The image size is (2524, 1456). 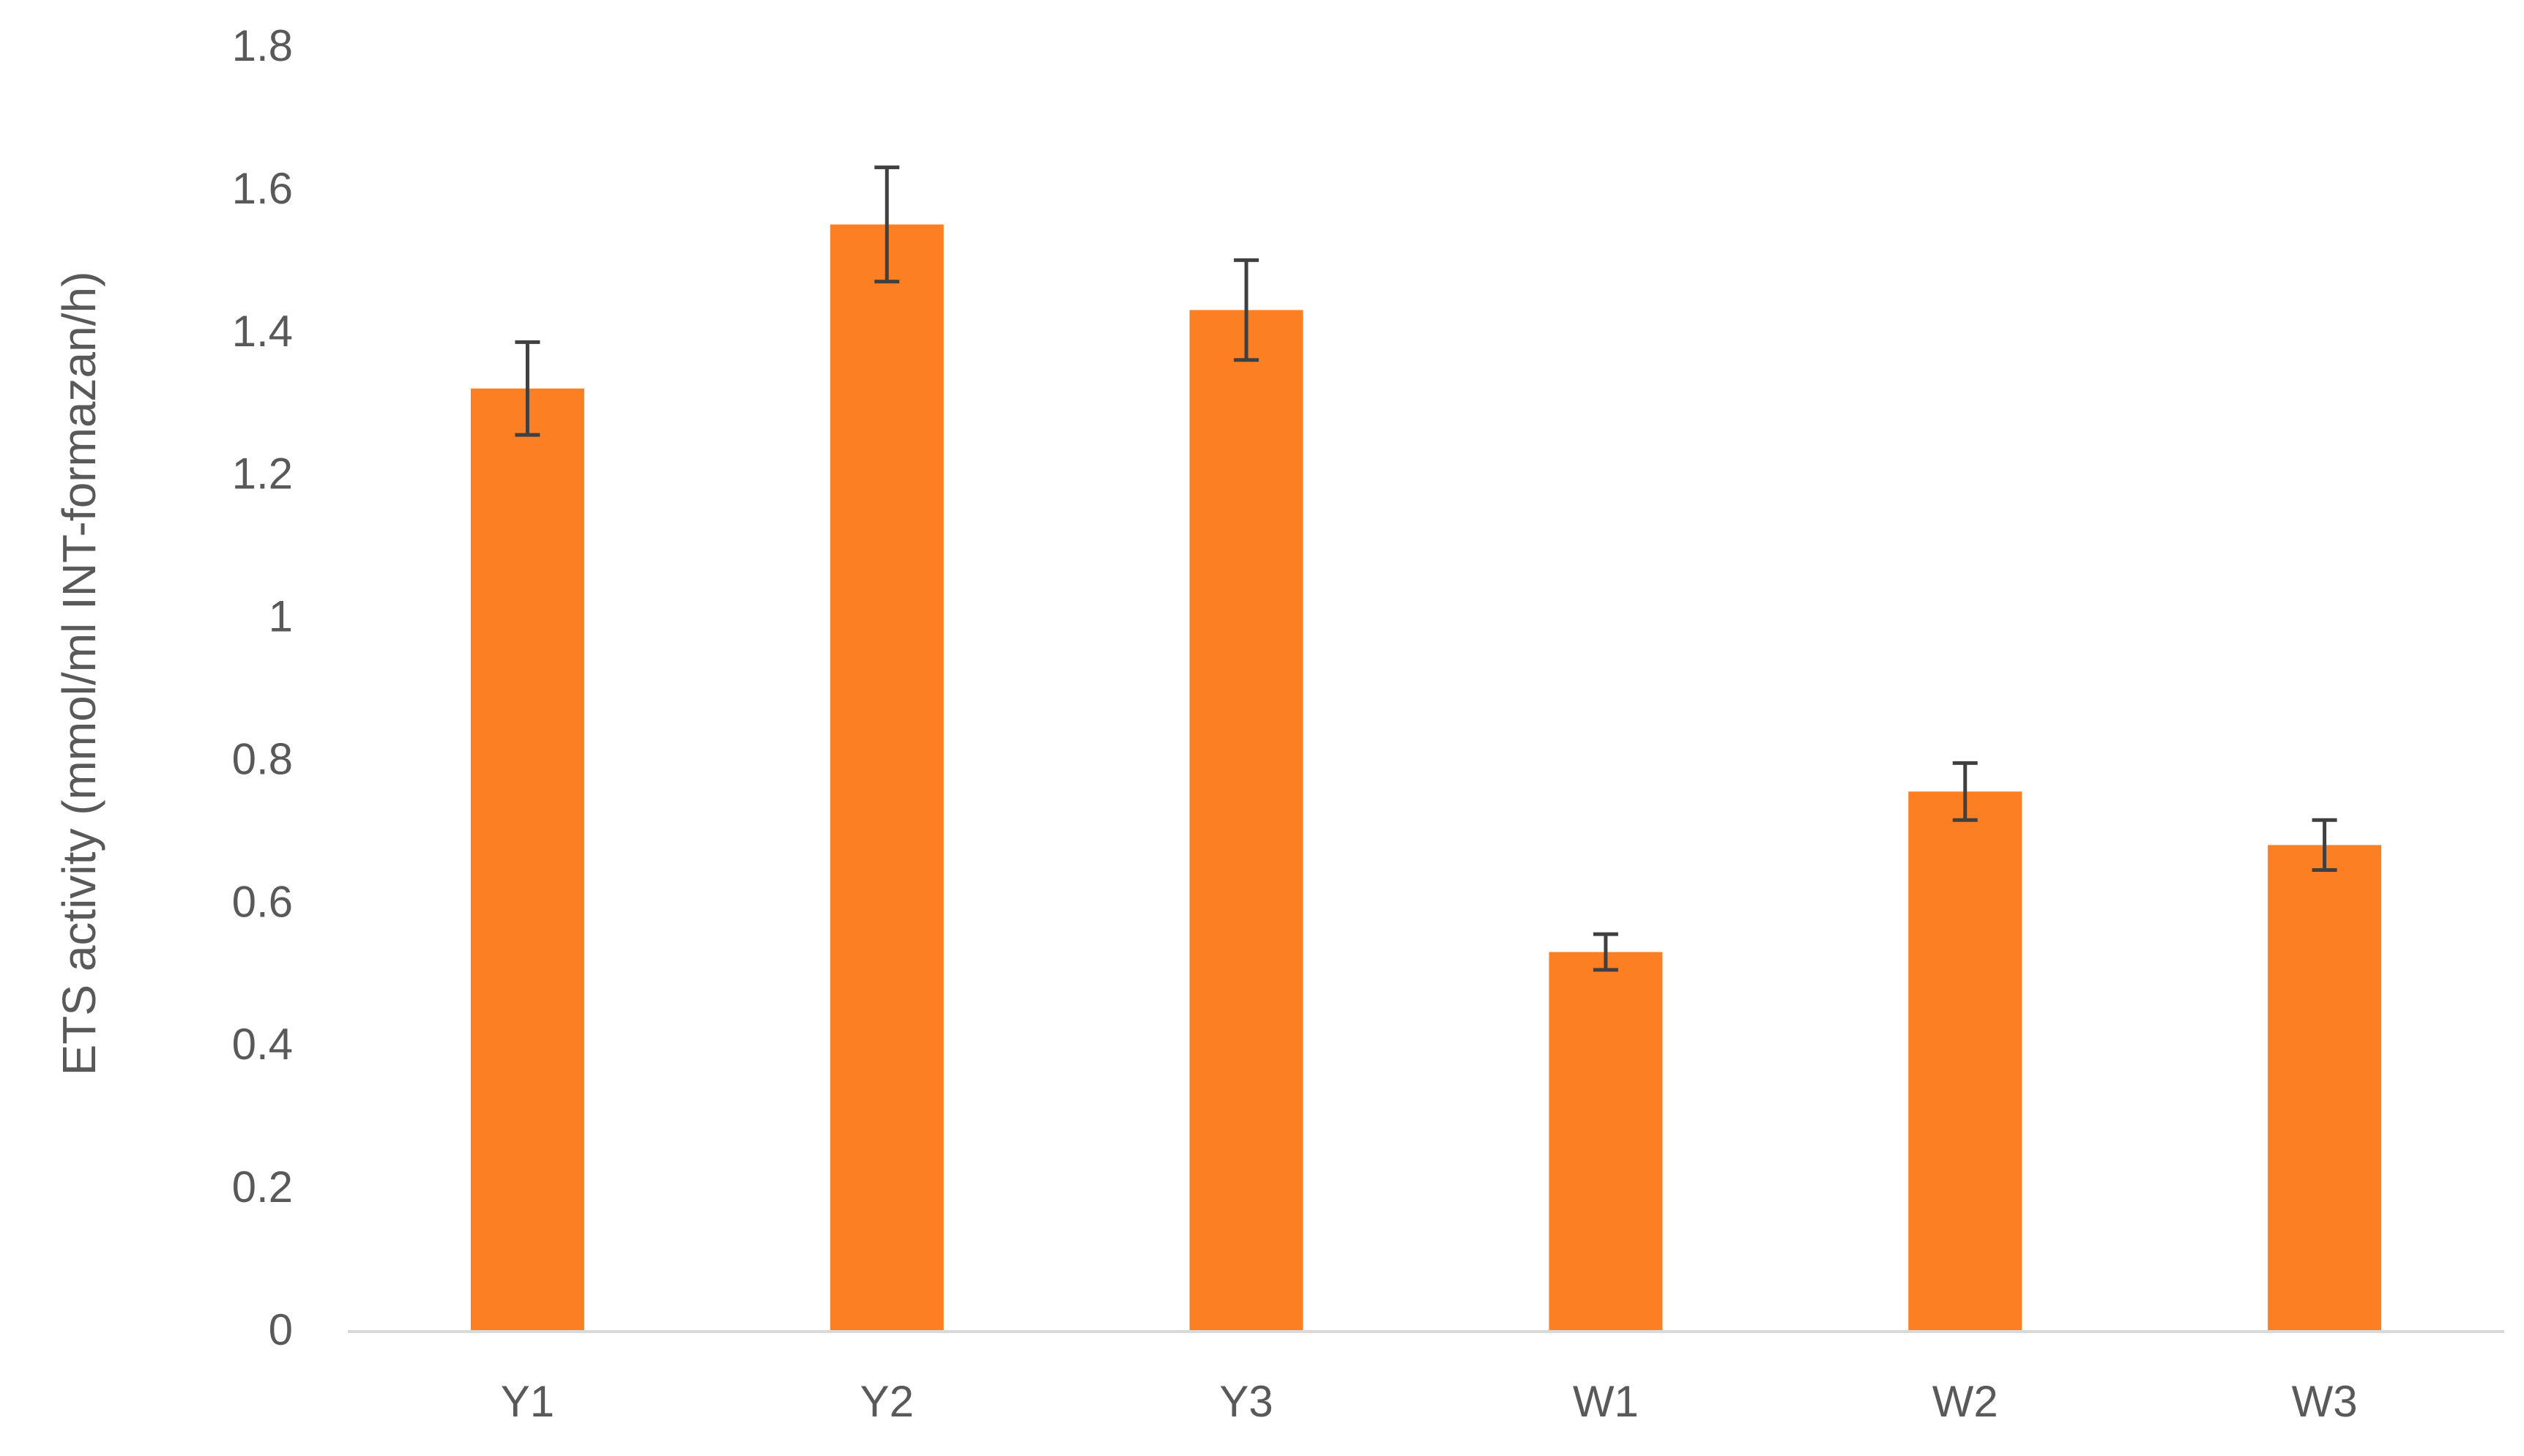 I want to click on y-tick-label: 0.8, so click(x=262, y=758).